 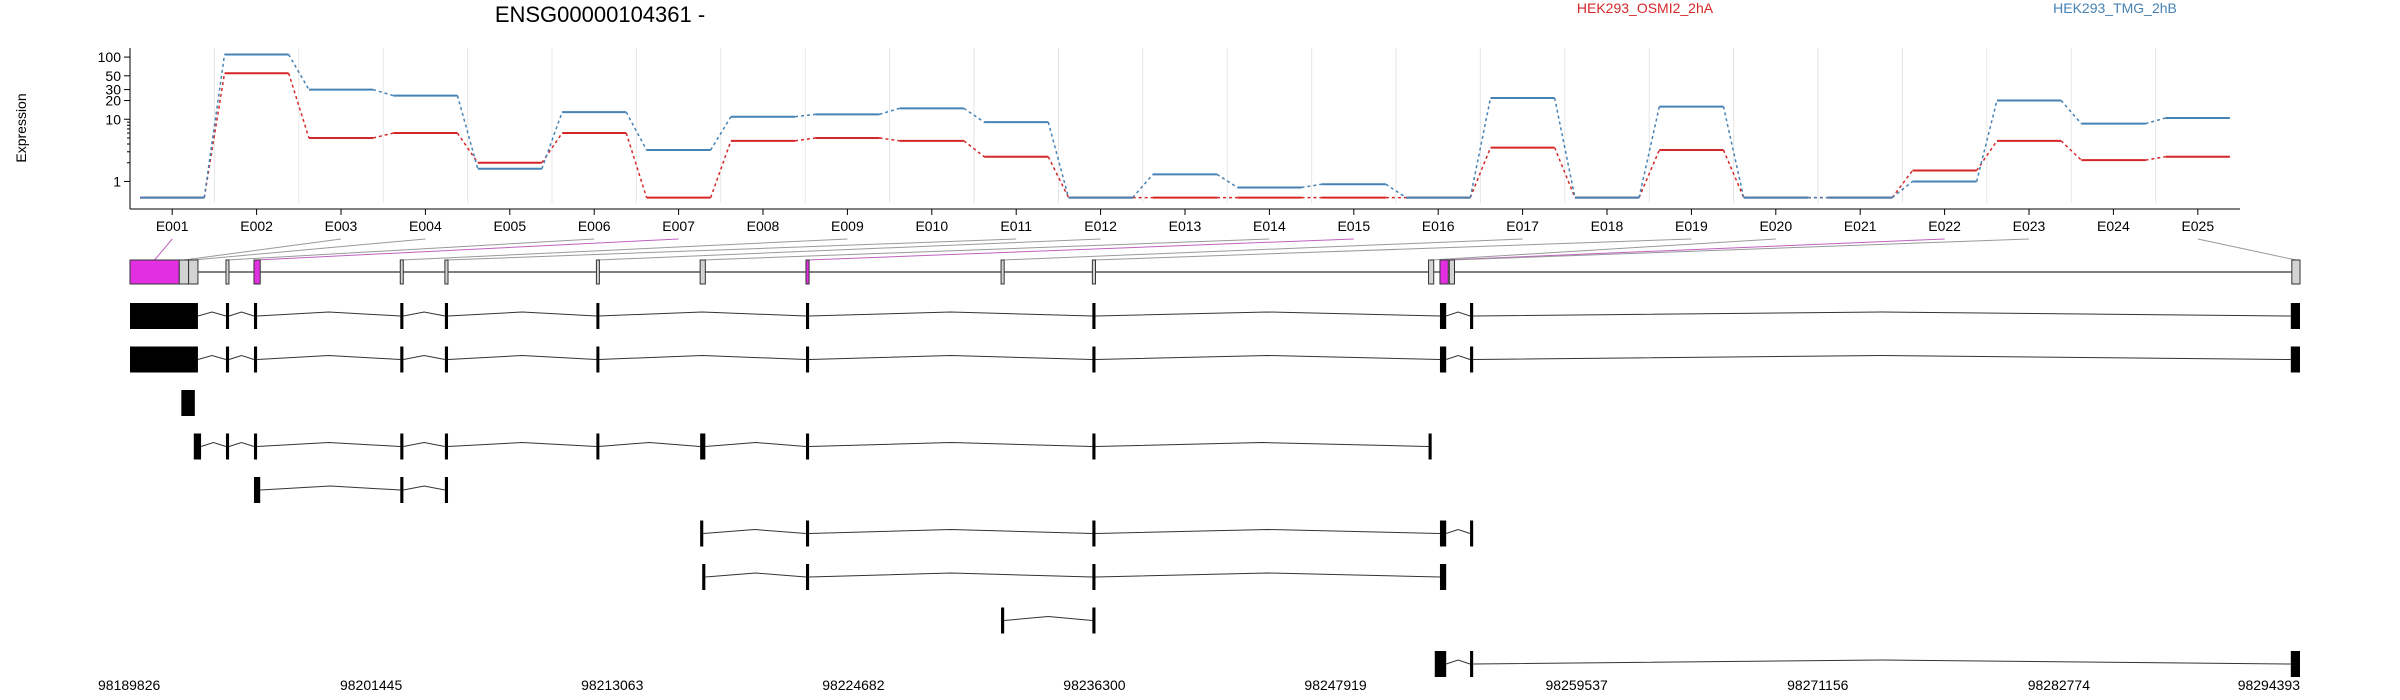 What do you see at coordinates (853, 685) in the screenshot?
I see `genomic-coordinate-label: 98224682` at bounding box center [853, 685].